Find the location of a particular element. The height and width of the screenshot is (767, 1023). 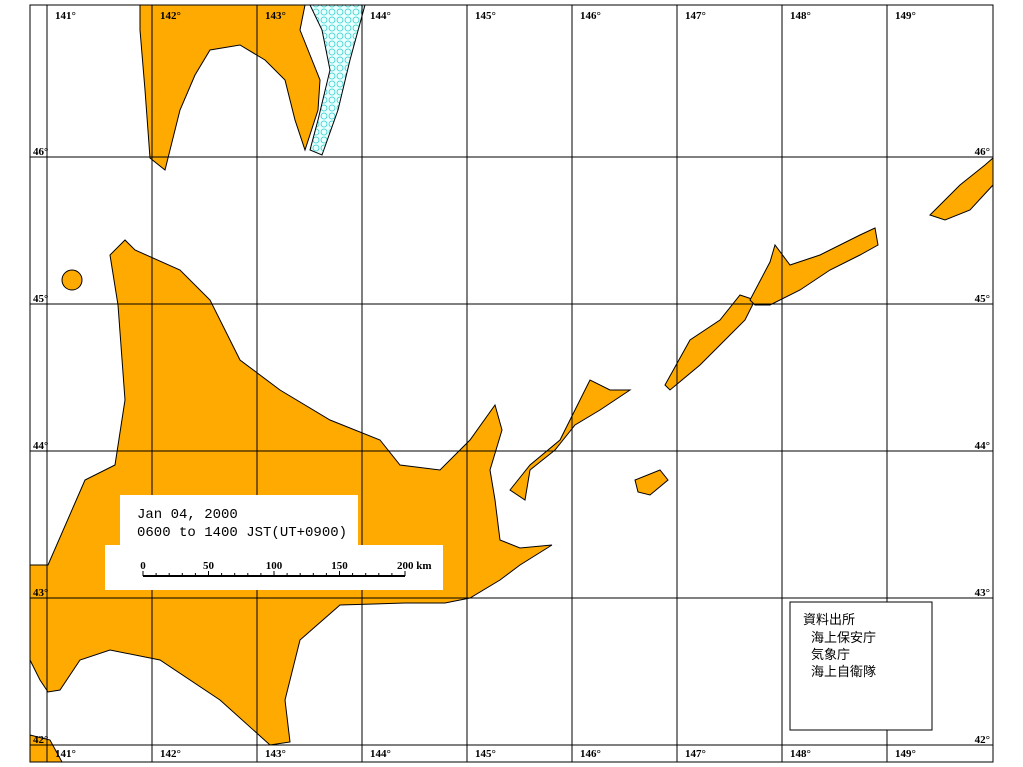

sakhalin is located at coordinates (230, 87).